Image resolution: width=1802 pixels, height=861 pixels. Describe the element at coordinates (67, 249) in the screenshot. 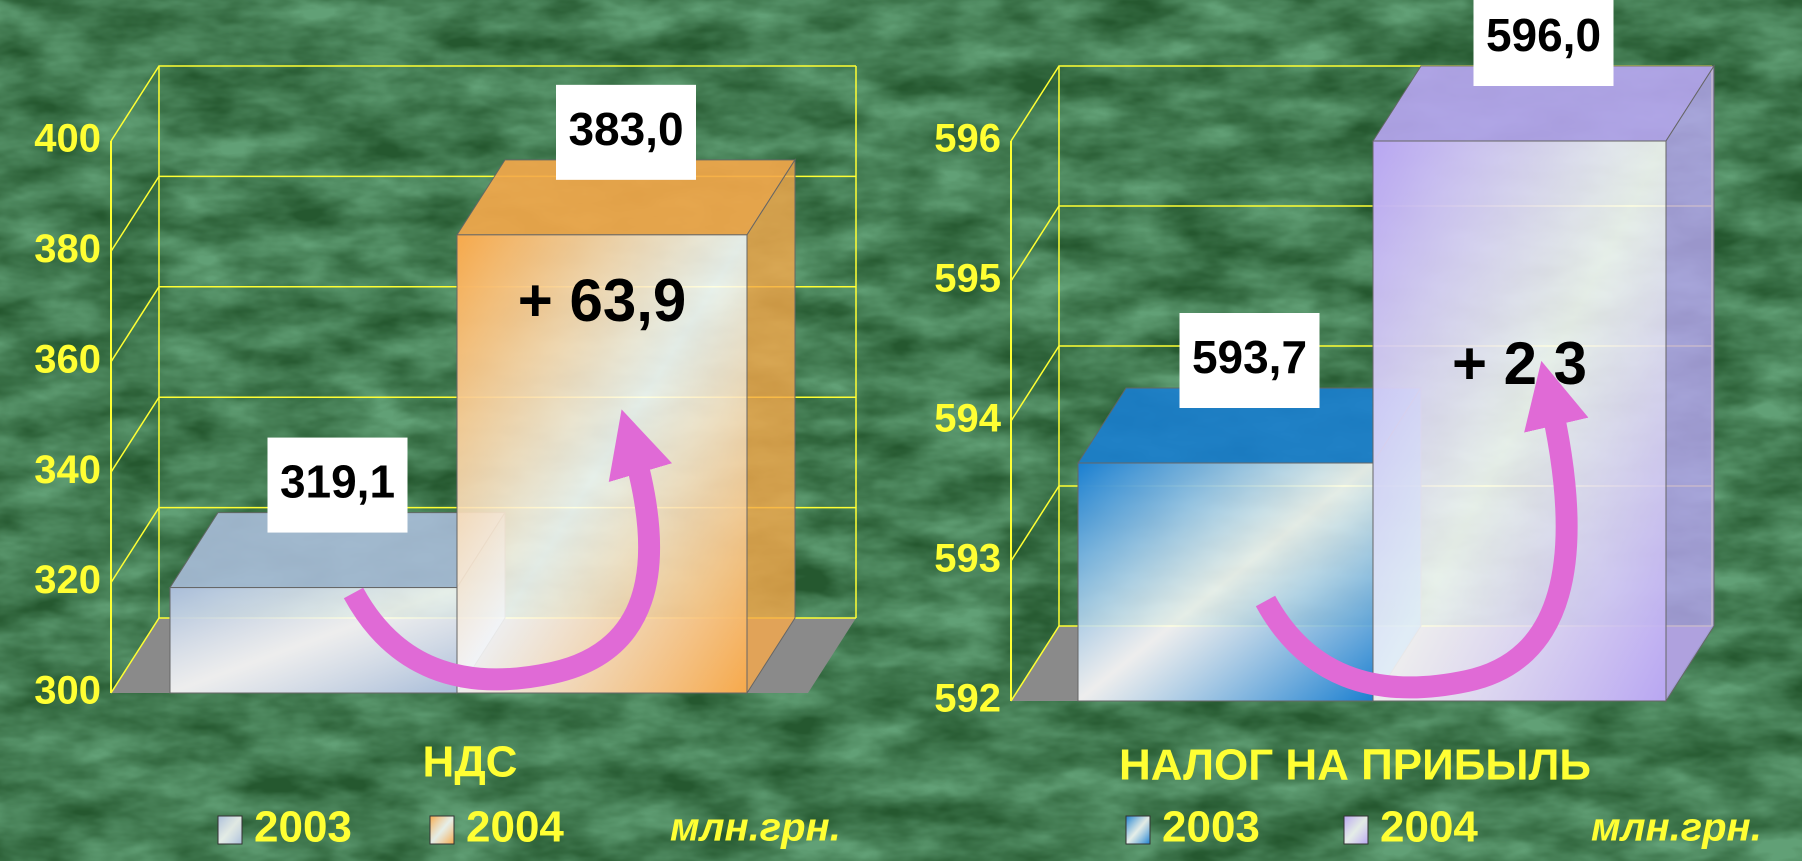

I see `y-tick-label: 380` at that location.